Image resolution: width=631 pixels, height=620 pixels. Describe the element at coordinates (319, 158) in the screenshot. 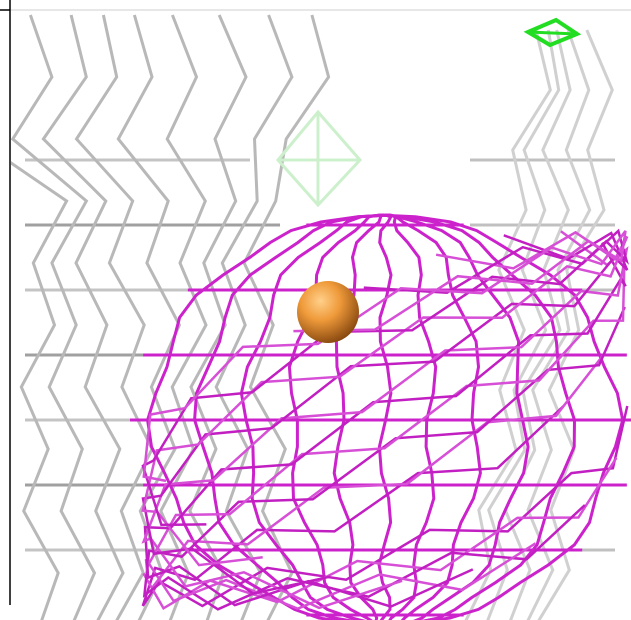

I see `faint-green-marker` at that location.